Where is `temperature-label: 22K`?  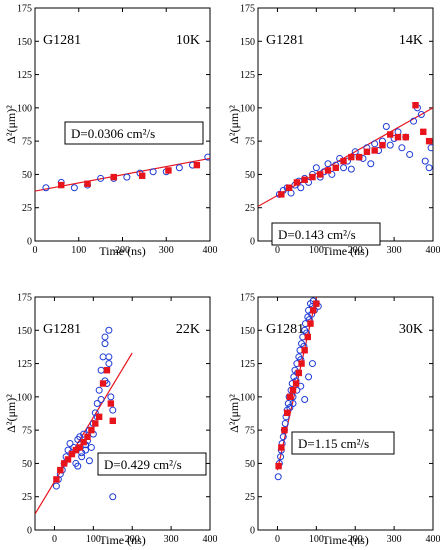 temperature-label: 22K is located at coordinates (188, 329).